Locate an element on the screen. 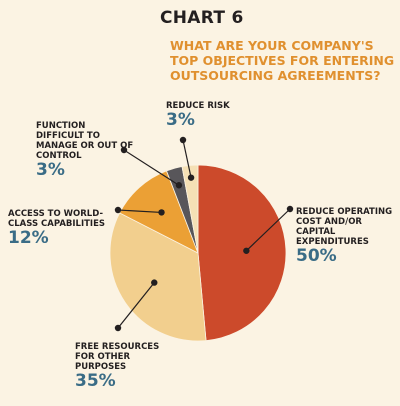 Image resolution: width=400 pixels, height=406 pixels. label-dot-reduce-cost is located at coordinates (290, 209).